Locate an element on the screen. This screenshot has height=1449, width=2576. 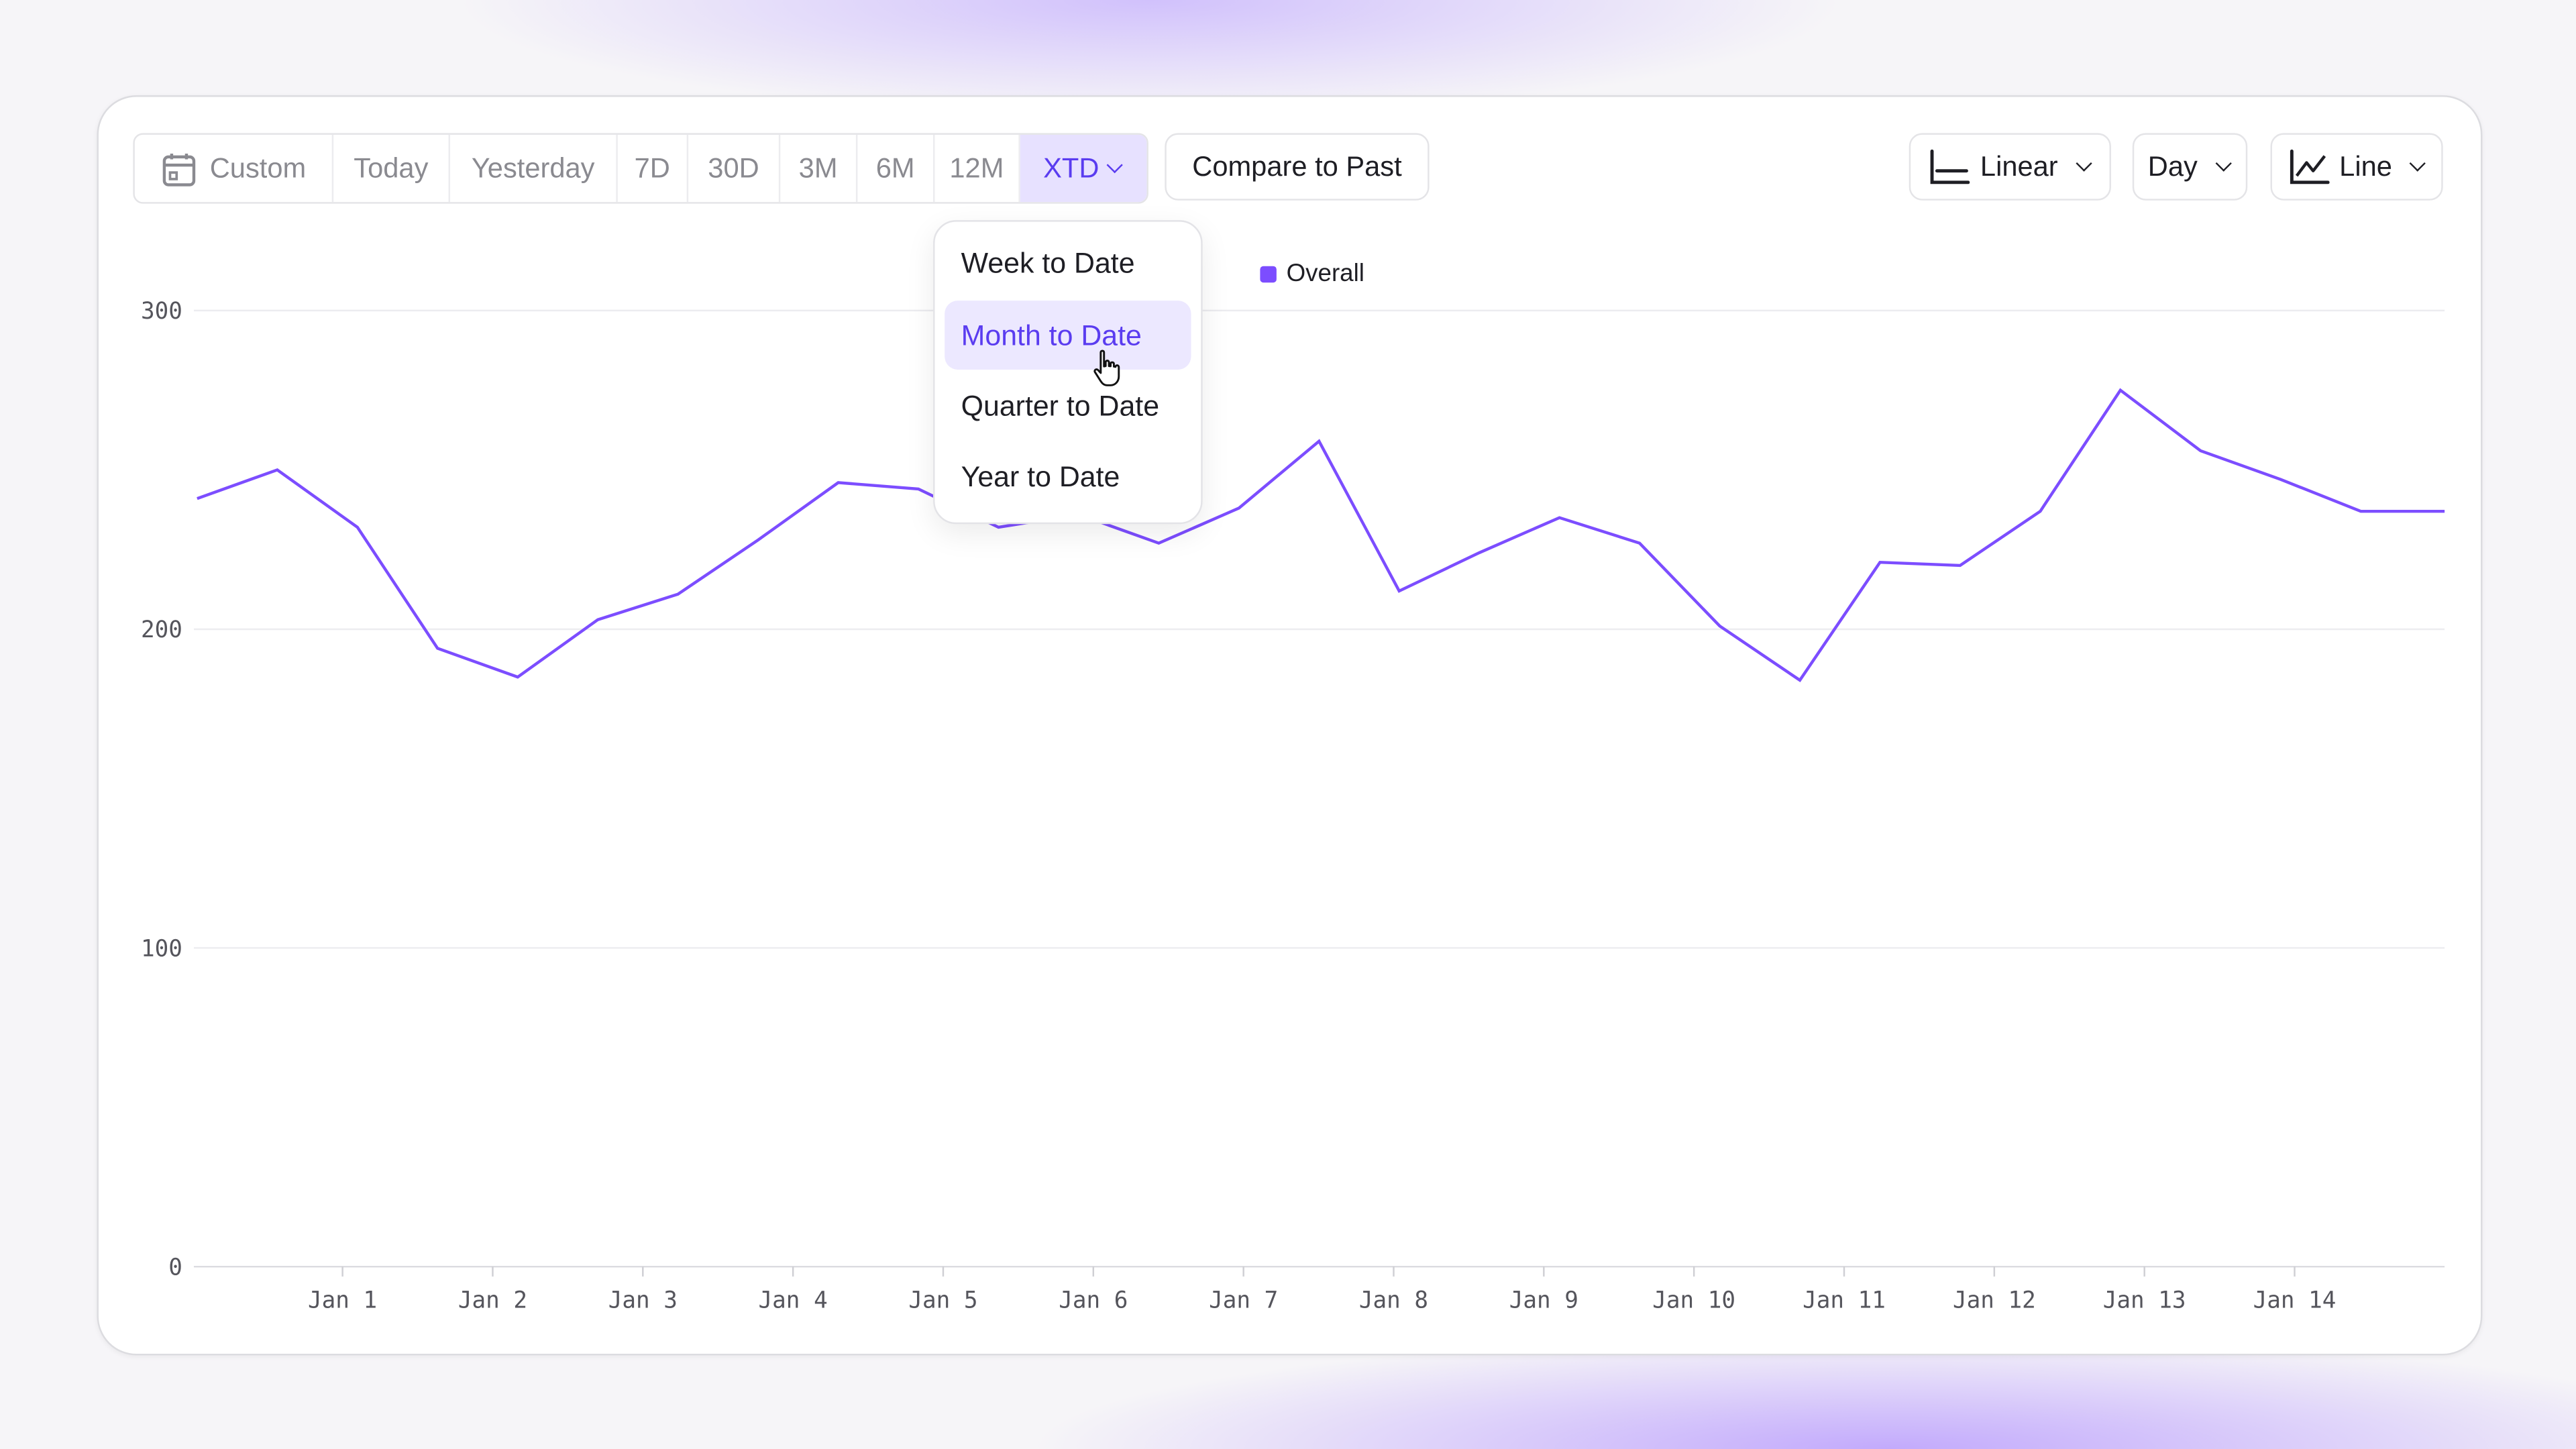
range-xtd-dropdown: XTD is located at coordinates (1083, 168).